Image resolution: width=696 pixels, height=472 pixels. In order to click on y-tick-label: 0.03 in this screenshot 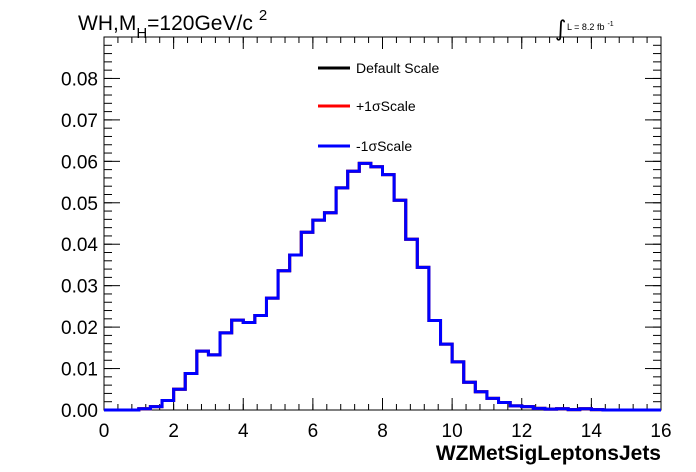, I will do `click(79, 287)`.